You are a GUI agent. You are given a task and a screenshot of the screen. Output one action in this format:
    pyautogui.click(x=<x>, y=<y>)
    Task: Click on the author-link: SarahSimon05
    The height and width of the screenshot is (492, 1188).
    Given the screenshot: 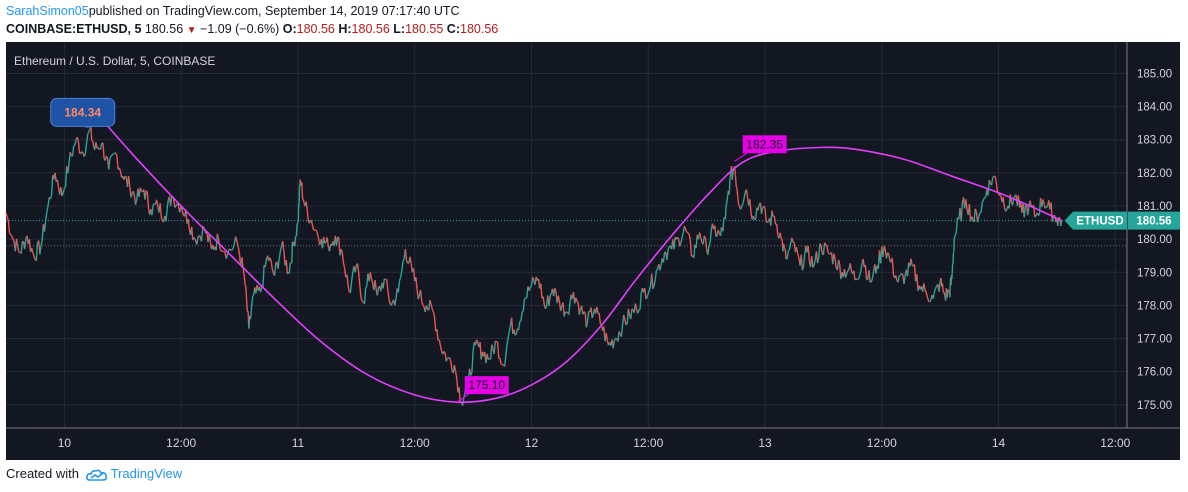 What is the action you would take?
    pyautogui.click(x=47, y=11)
    